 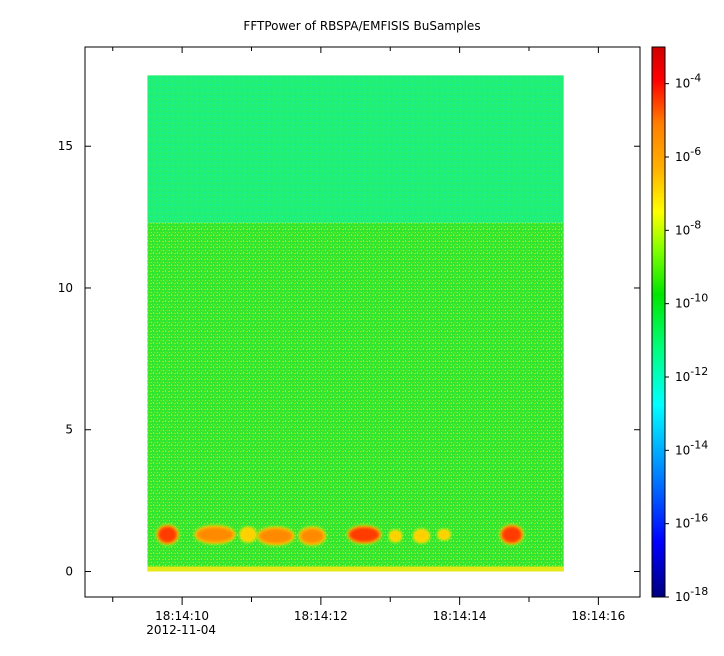 I want to click on colorbar-tick-label: 10⁻¹⁰, so click(x=691, y=301).